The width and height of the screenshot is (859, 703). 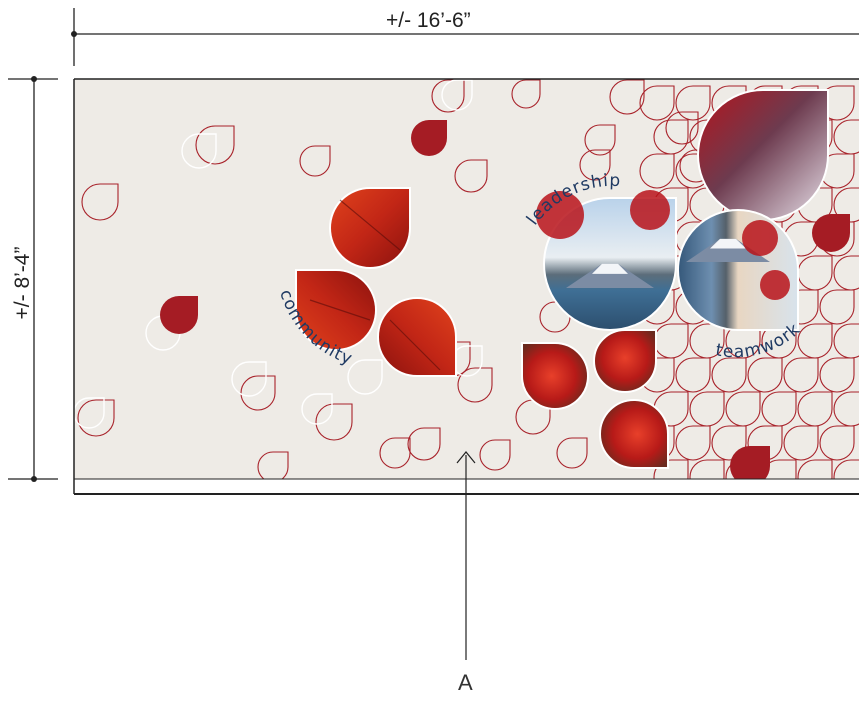 I want to click on leaf-petal-right-shape, so click(x=417, y=337).